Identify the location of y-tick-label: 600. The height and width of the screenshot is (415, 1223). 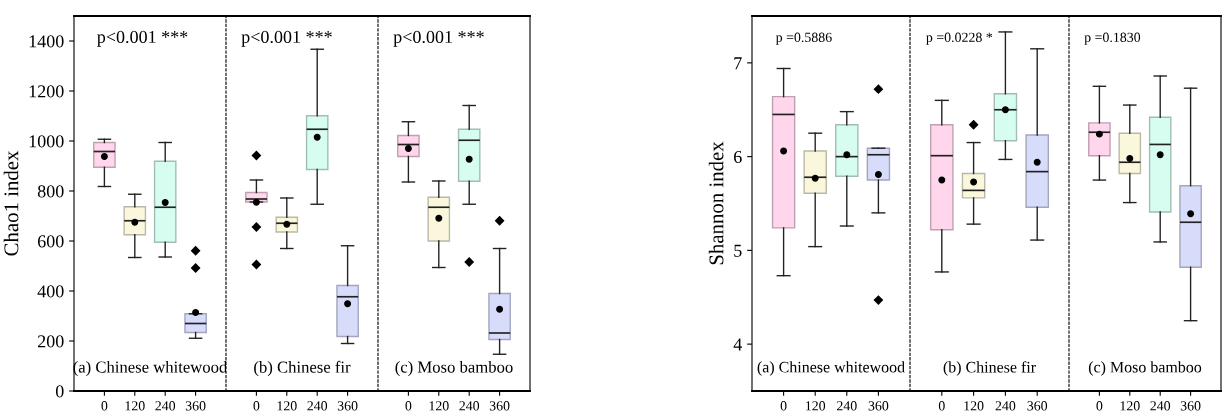
(50, 241).